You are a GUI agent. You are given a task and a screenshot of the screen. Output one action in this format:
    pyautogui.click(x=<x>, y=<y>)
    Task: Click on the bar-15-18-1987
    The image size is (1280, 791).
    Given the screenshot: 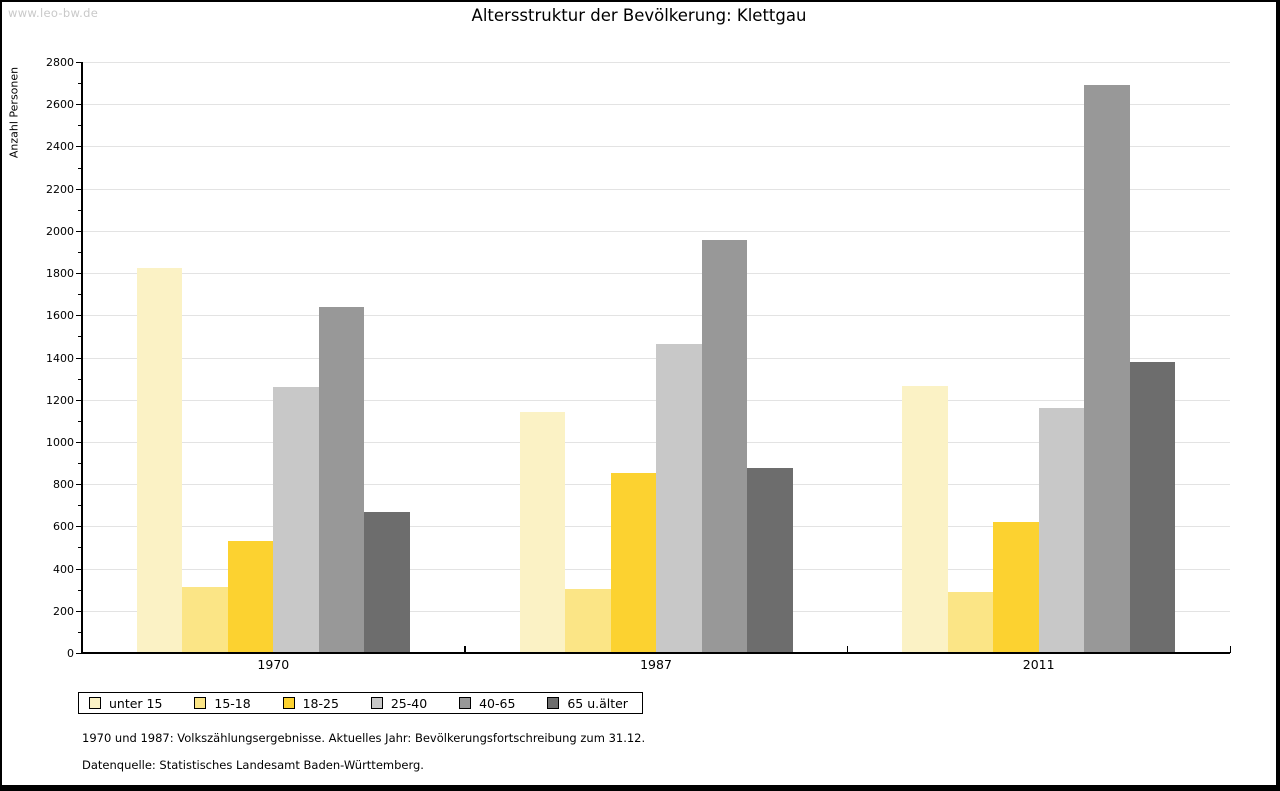 What is the action you would take?
    pyautogui.click(x=588, y=620)
    